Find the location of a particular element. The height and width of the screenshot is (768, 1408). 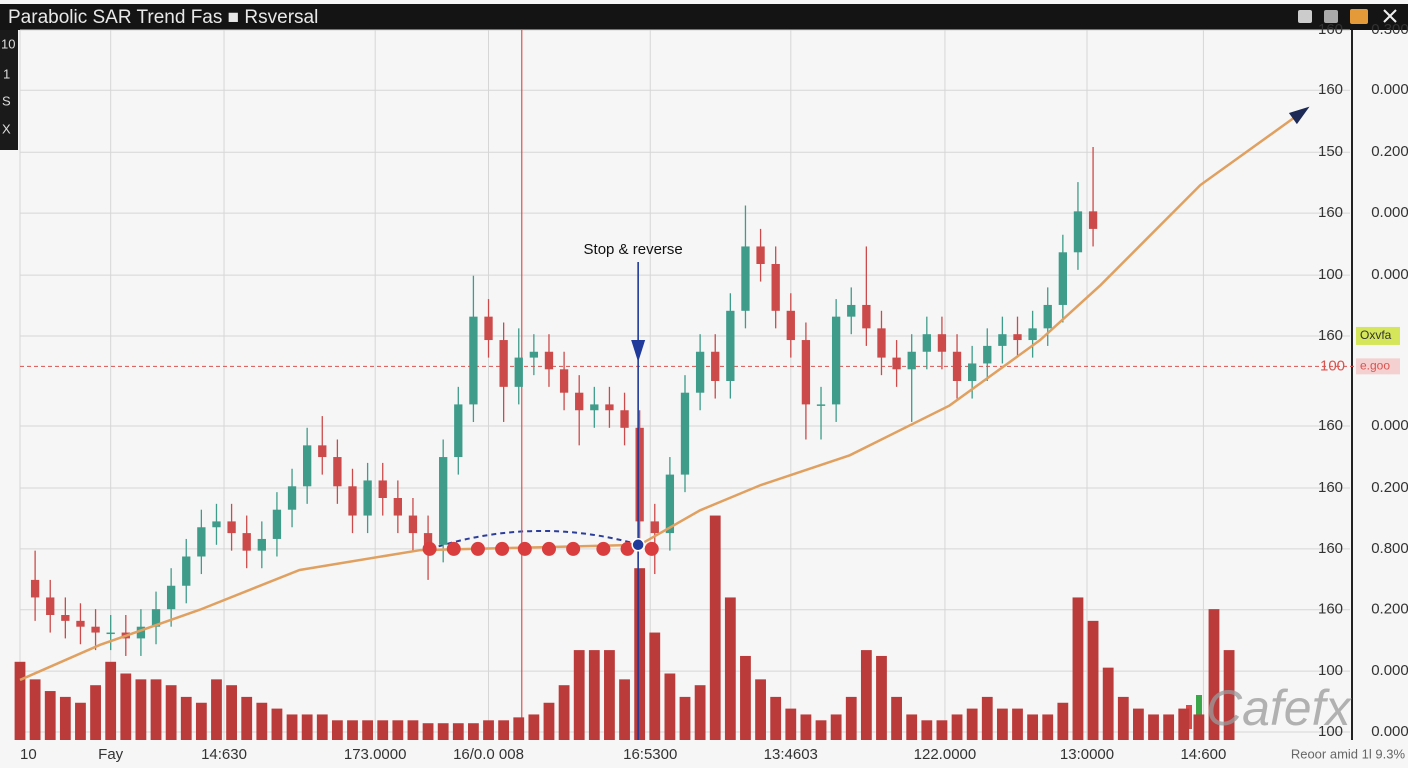

side-label: 1 is located at coordinates (6, 73).